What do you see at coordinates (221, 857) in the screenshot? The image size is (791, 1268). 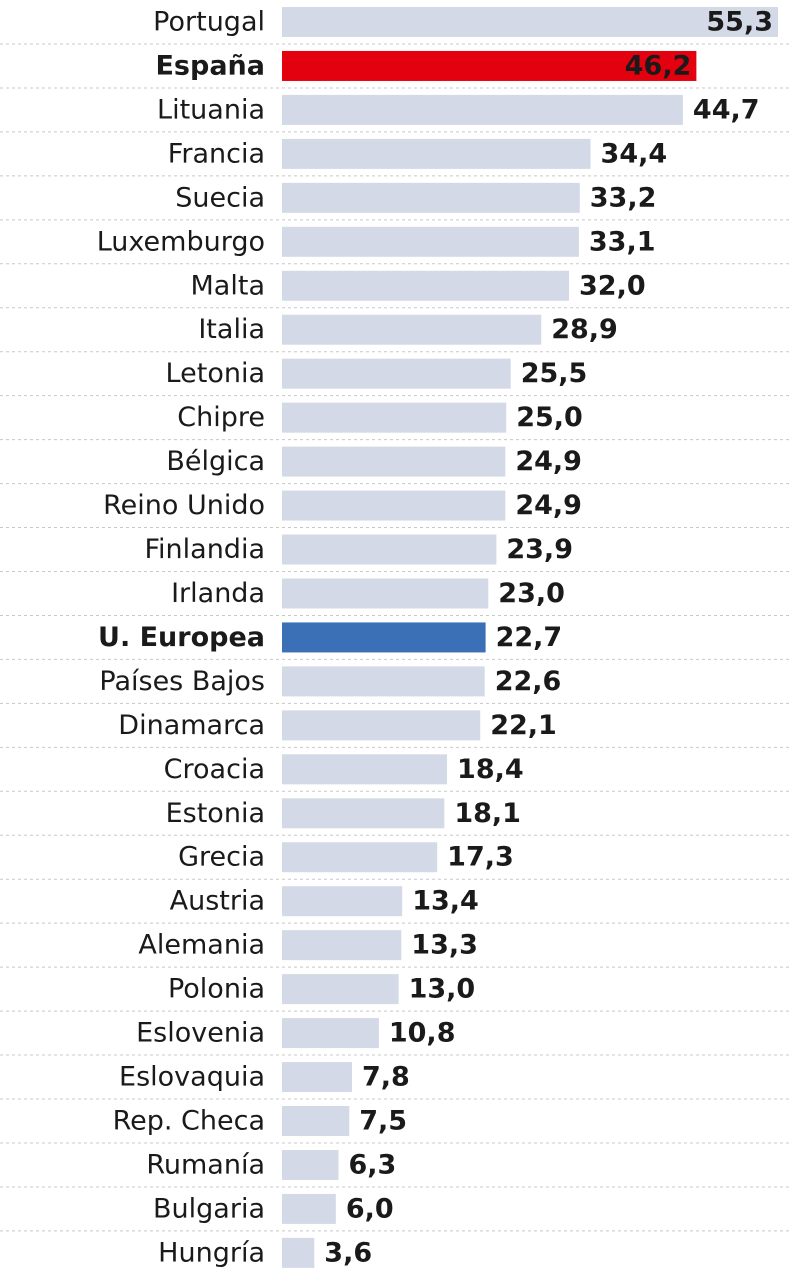 I see `category-label: Grecia` at bounding box center [221, 857].